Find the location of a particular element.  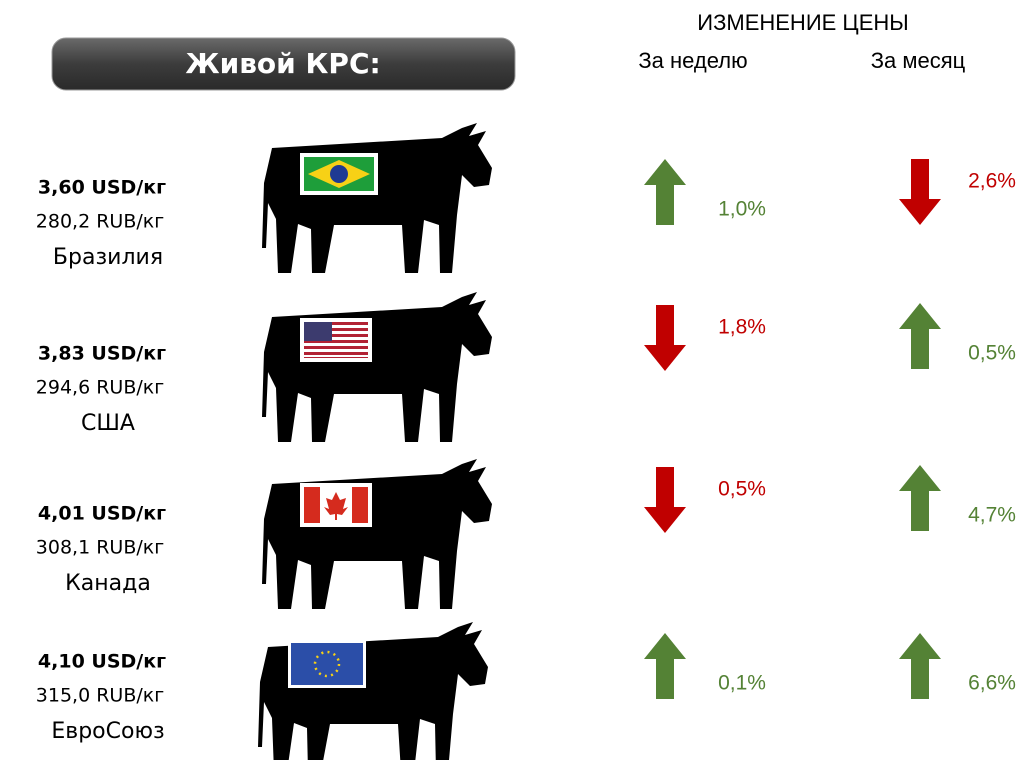

rub-price: 280,2 RUB/кг is located at coordinates (100, 222).